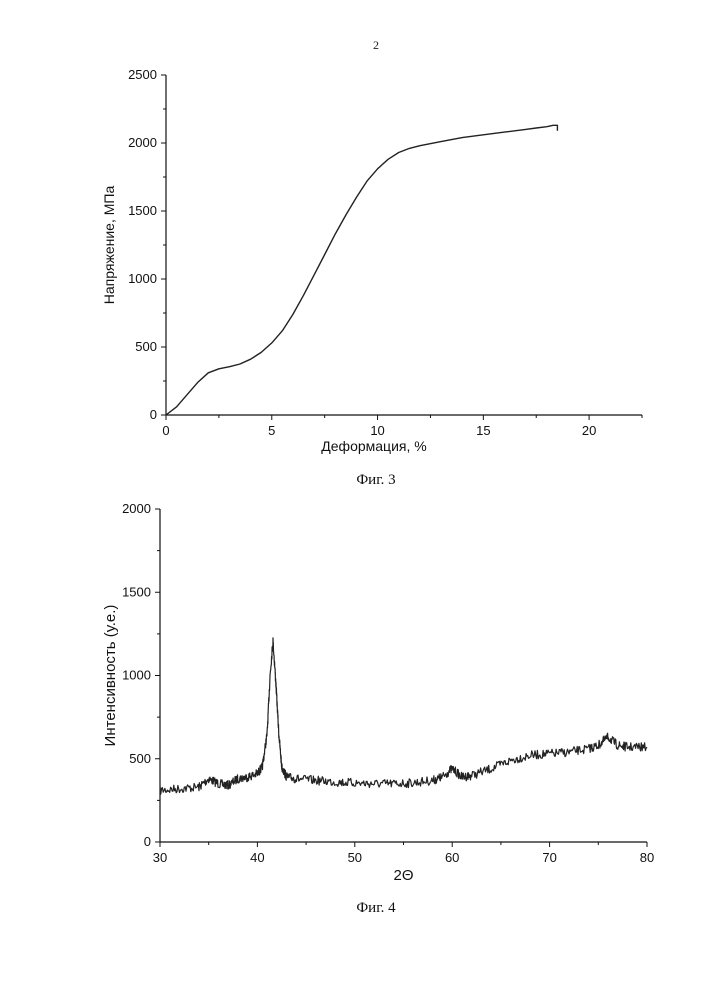 Image resolution: width=707 pixels, height=1000 pixels. Describe the element at coordinates (257, 857) in the screenshot. I see `x-tick-label: 40` at that location.